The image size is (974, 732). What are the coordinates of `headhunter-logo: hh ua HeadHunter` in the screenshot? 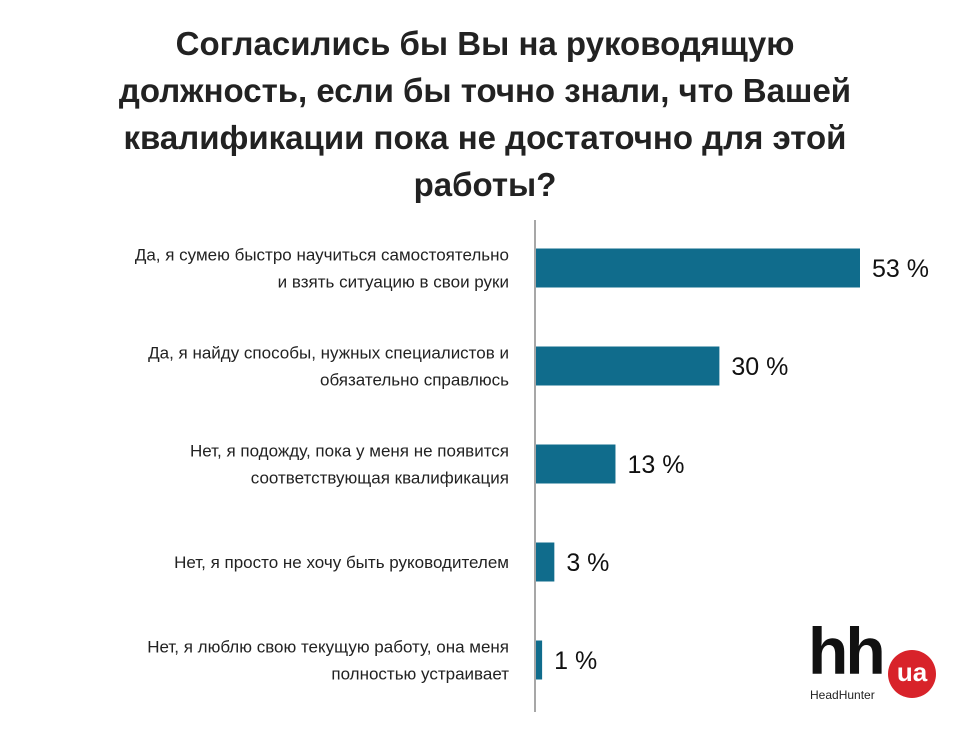 It's located at (878, 665).